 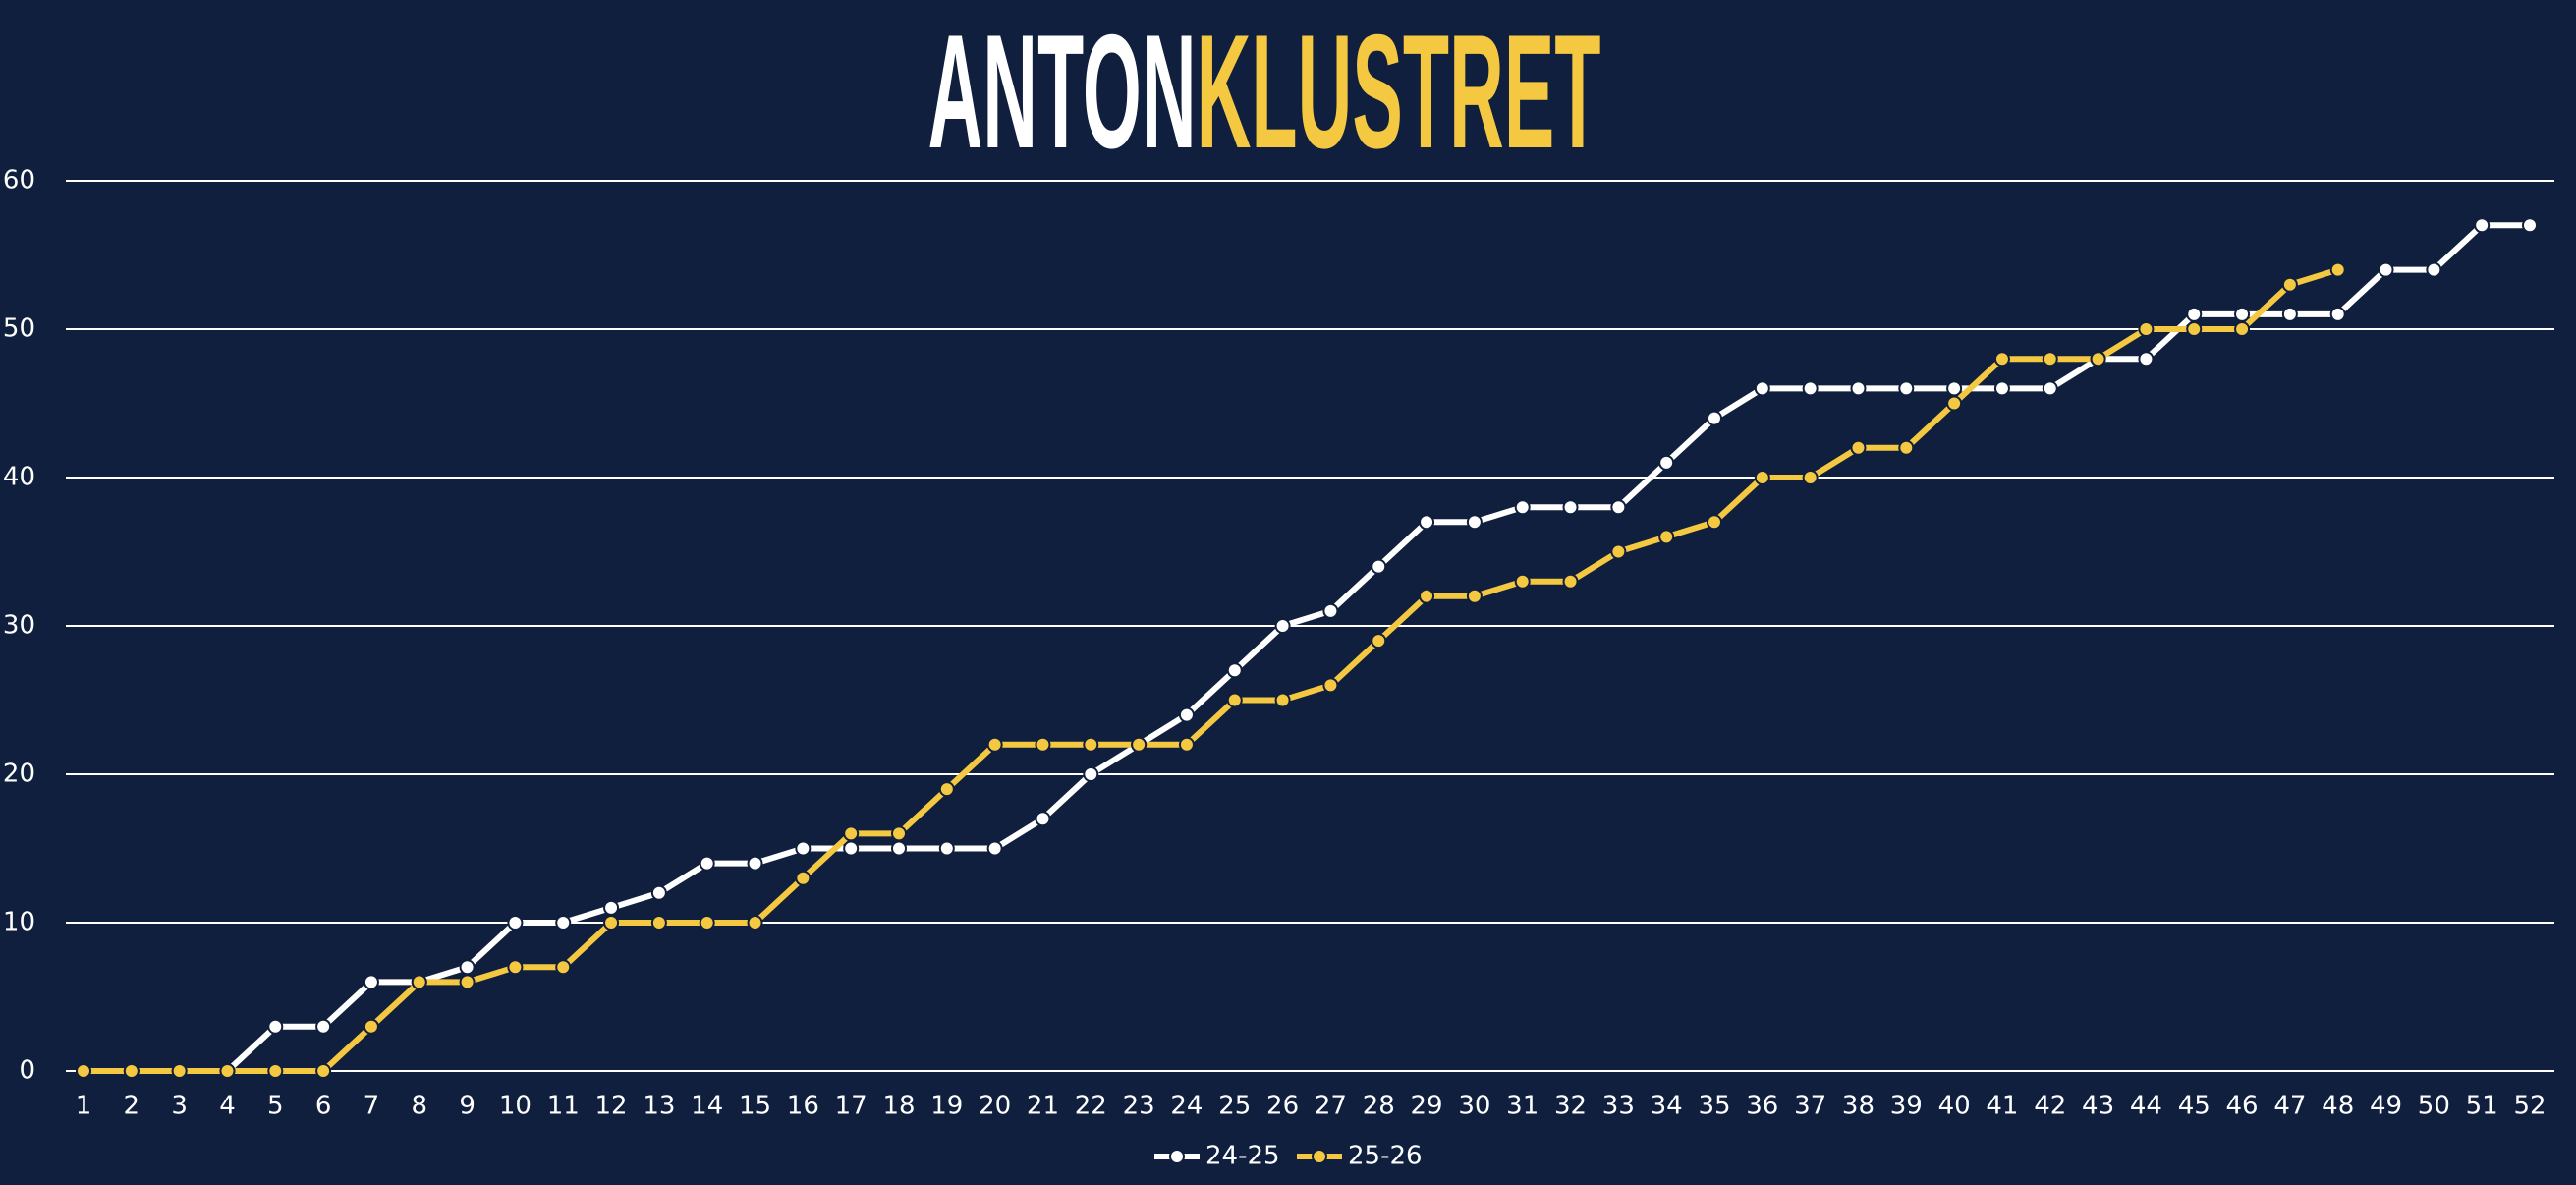 What do you see at coordinates (467, 1107) in the screenshot?
I see `x-tick-label: 9` at bounding box center [467, 1107].